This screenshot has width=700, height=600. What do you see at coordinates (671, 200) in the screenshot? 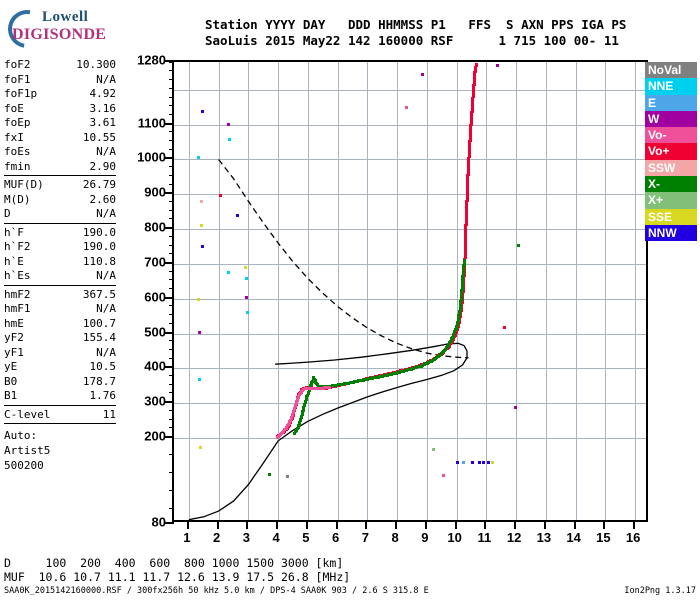
I see `legend-item-x-: X+` at bounding box center [671, 200].